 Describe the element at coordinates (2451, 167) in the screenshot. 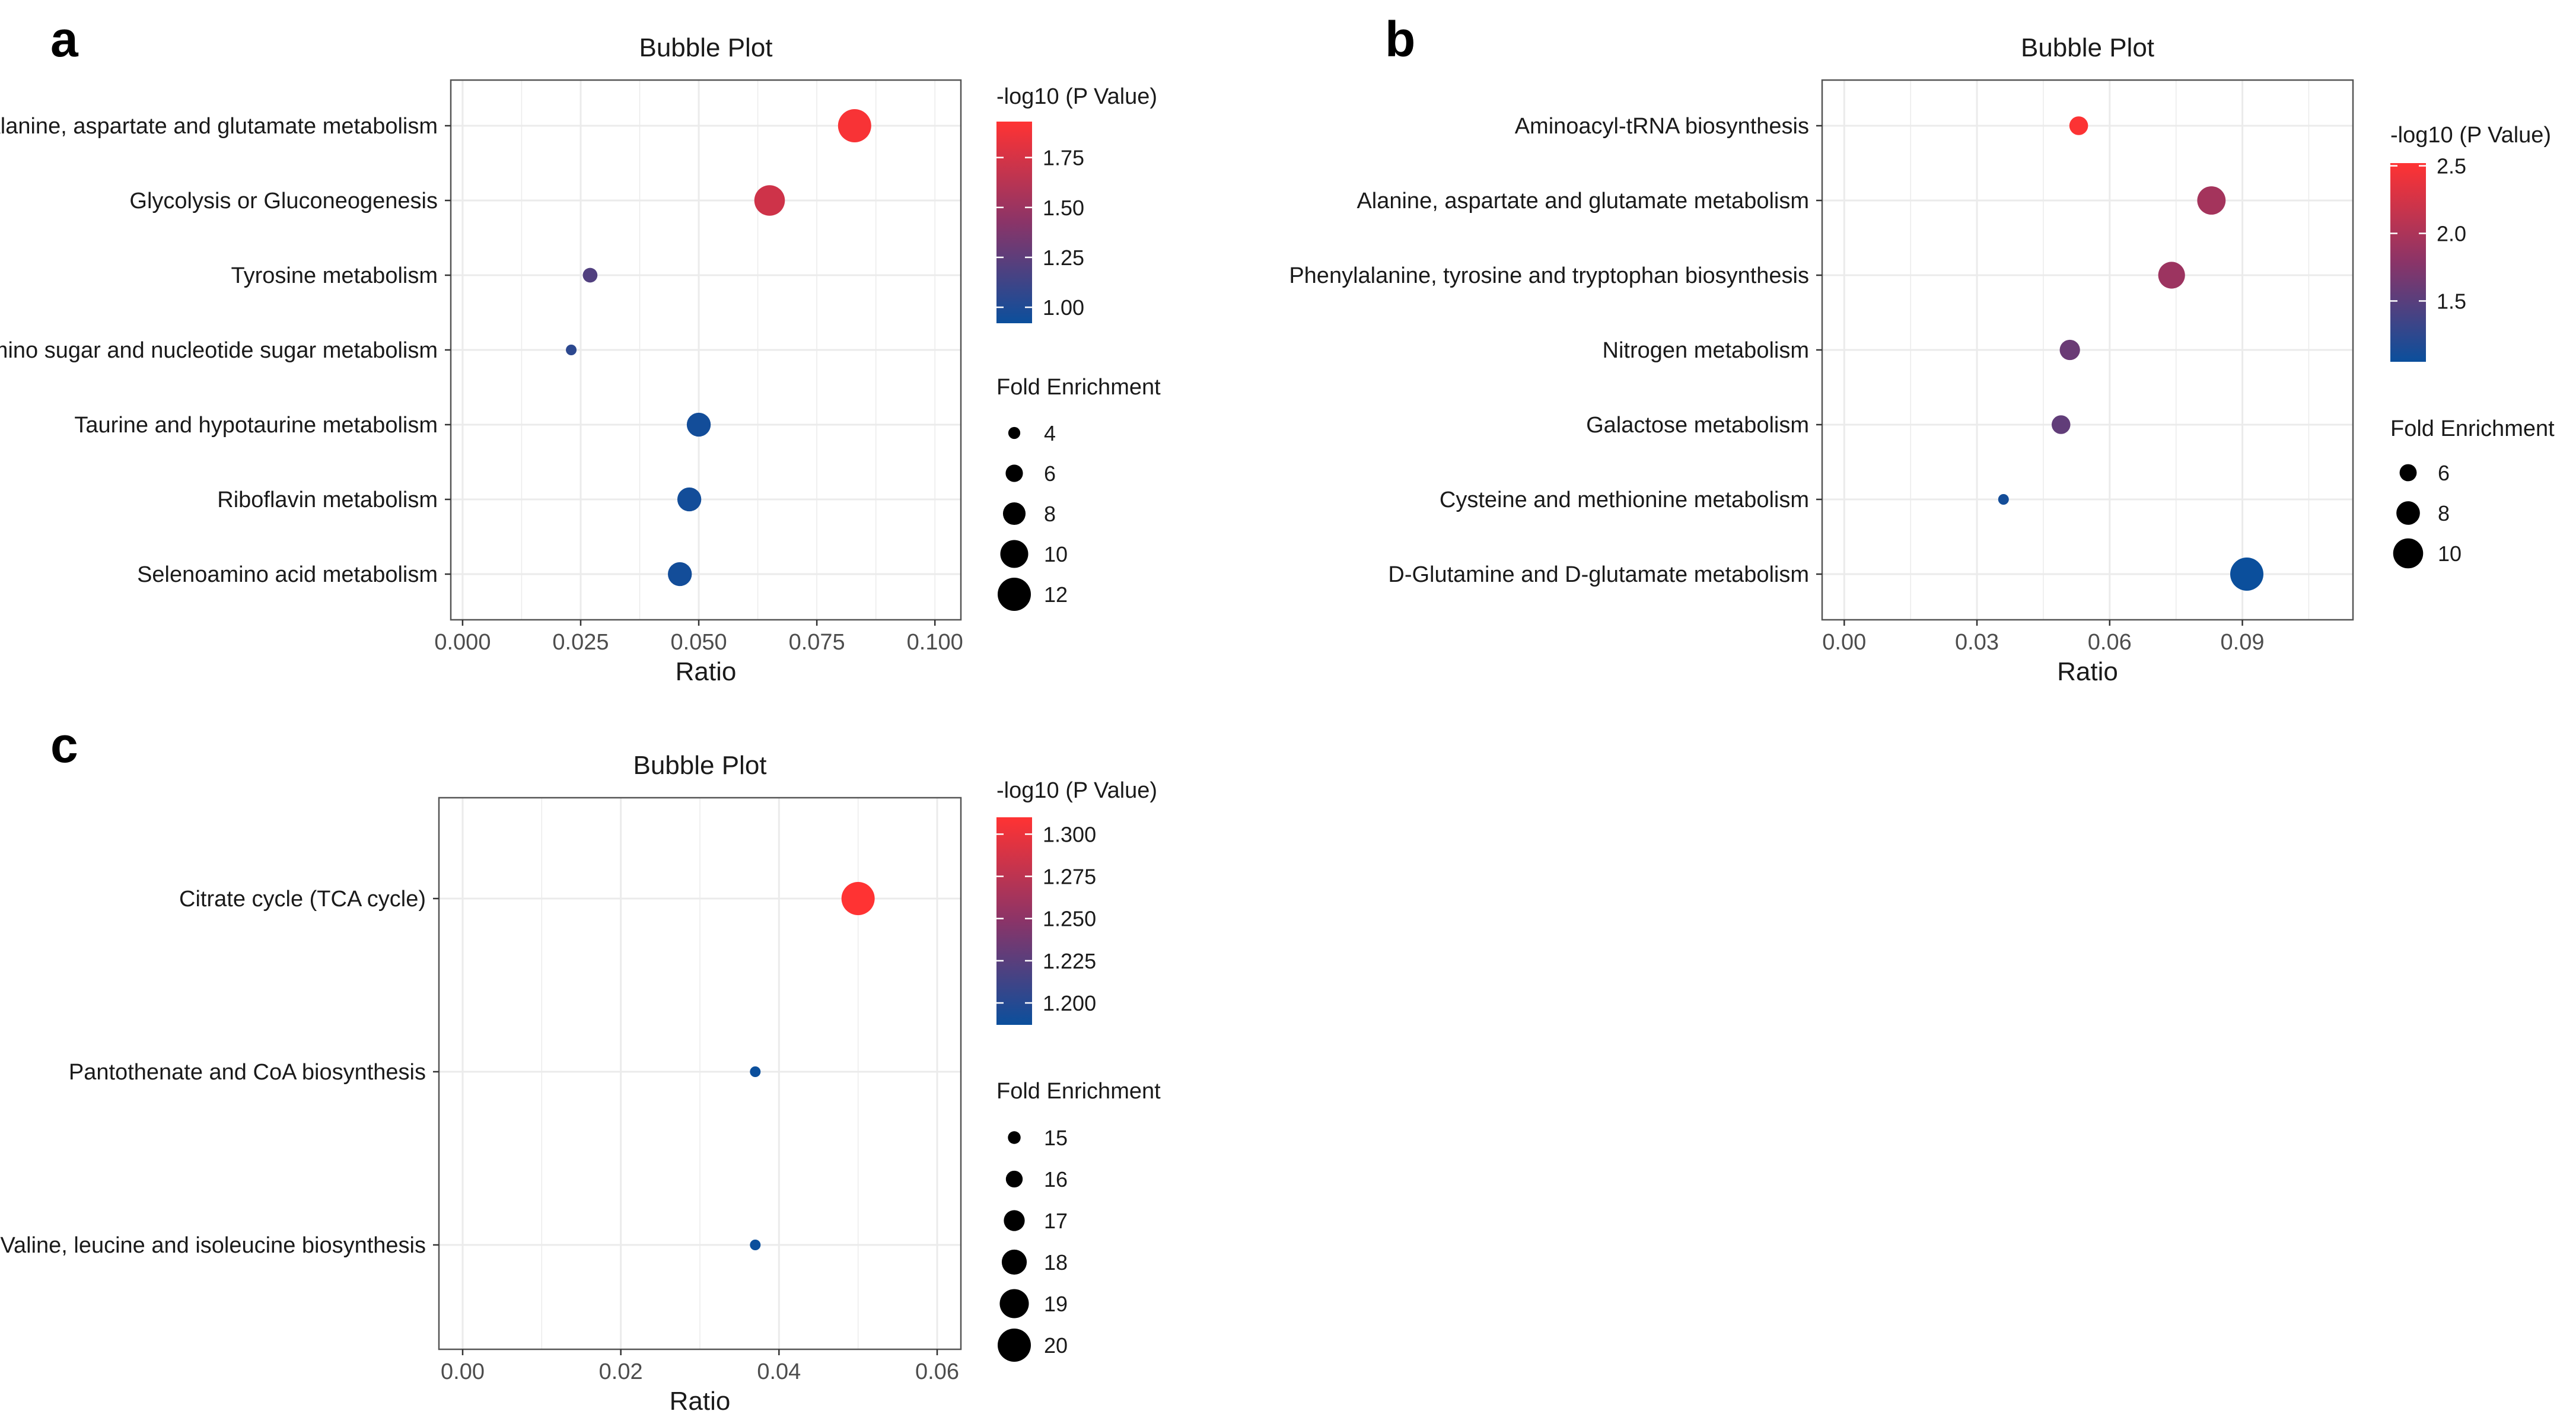

I see `color-legend-label: 2.5` at that location.